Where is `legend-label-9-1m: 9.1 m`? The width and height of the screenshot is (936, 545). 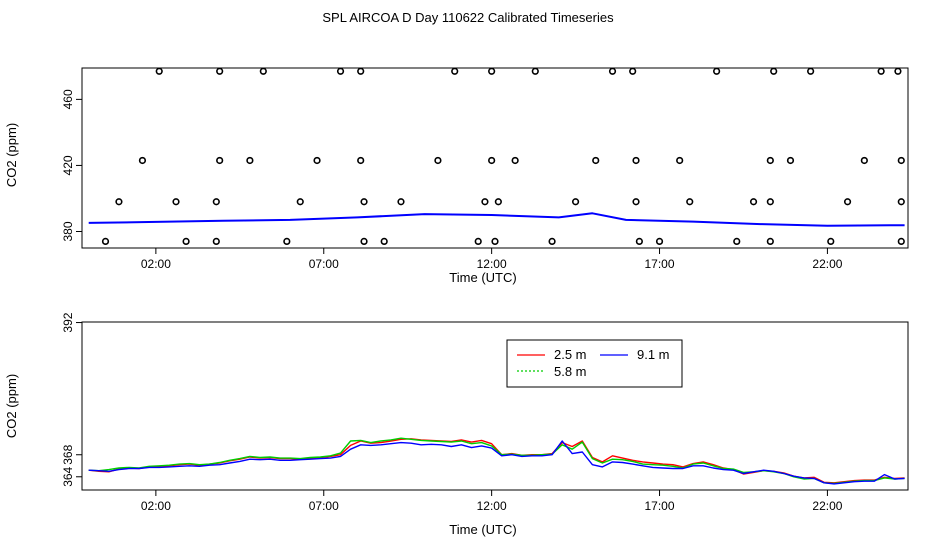 legend-label-9-1m: 9.1 m is located at coordinates (653, 354).